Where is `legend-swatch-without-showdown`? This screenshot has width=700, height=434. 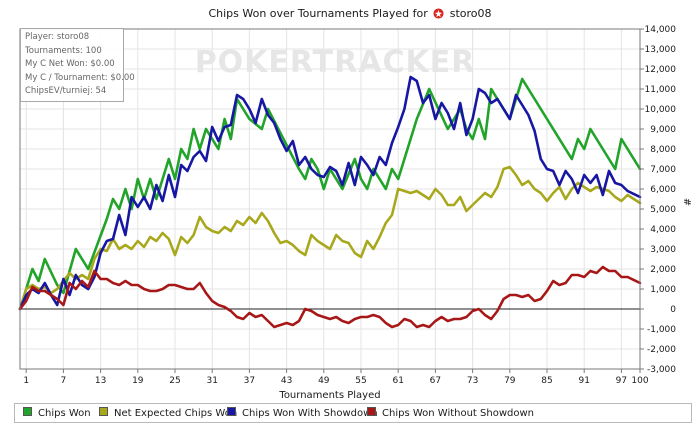 legend-swatch-without-showdown is located at coordinates (371, 411).